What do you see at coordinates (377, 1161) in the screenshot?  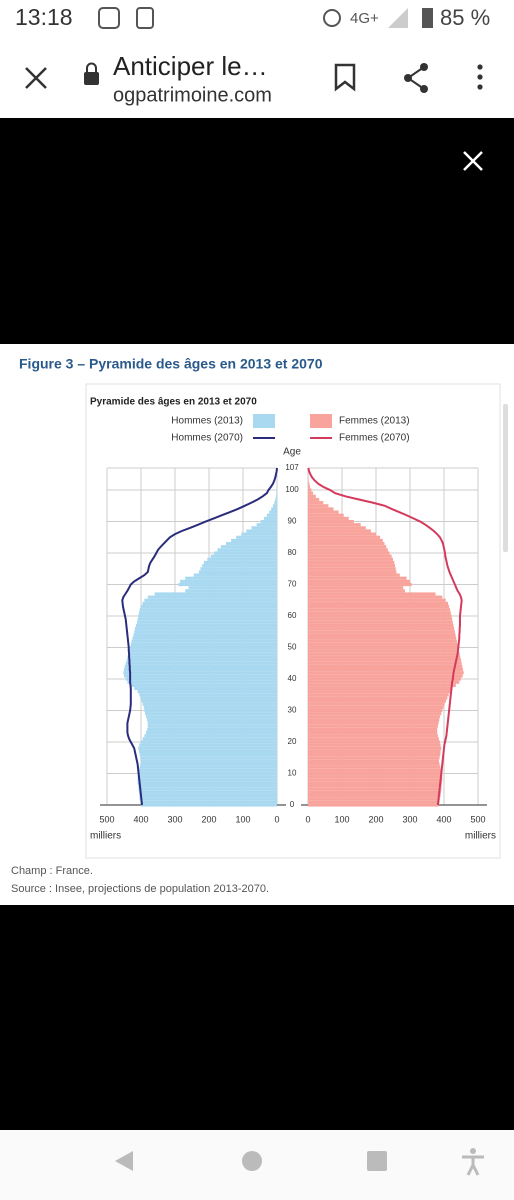 I see `recents-button` at bounding box center [377, 1161].